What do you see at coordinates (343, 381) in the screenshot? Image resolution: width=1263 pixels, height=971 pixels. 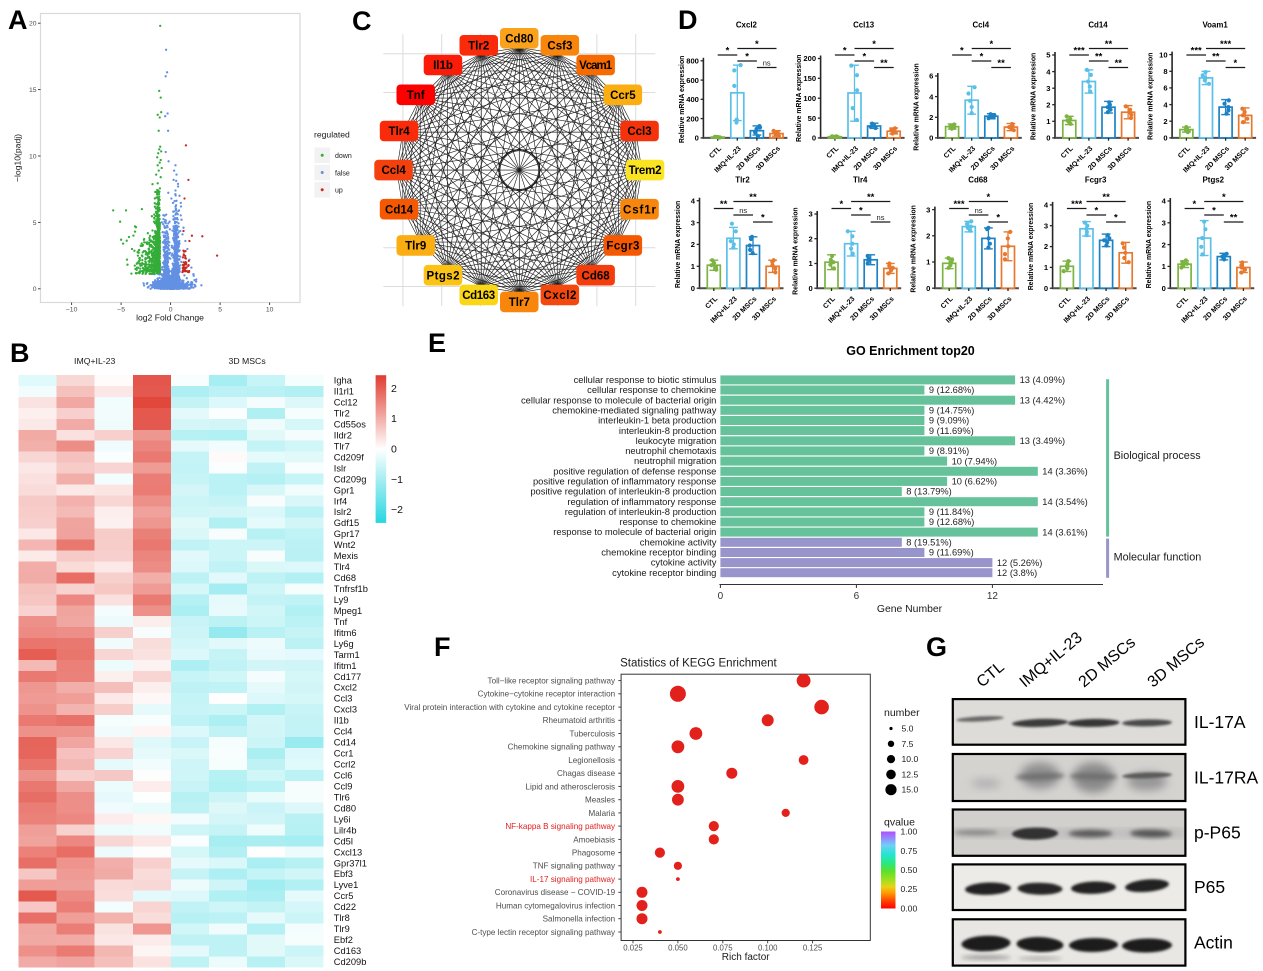 I see `svg-text: Igha` at bounding box center [343, 381].